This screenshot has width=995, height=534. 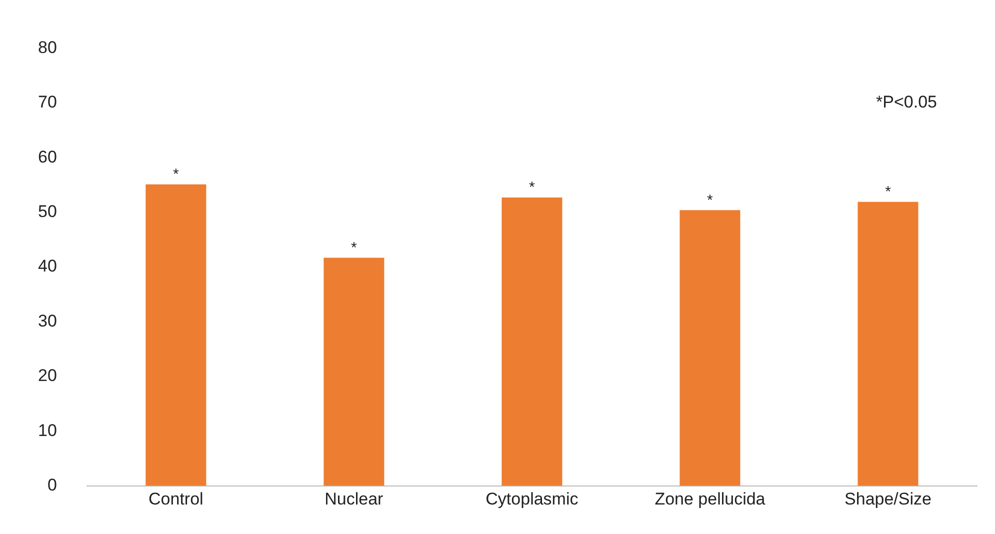 What do you see at coordinates (47, 47) in the screenshot?
I see `y-tick-label: 80` at bounding box center [47, 47].